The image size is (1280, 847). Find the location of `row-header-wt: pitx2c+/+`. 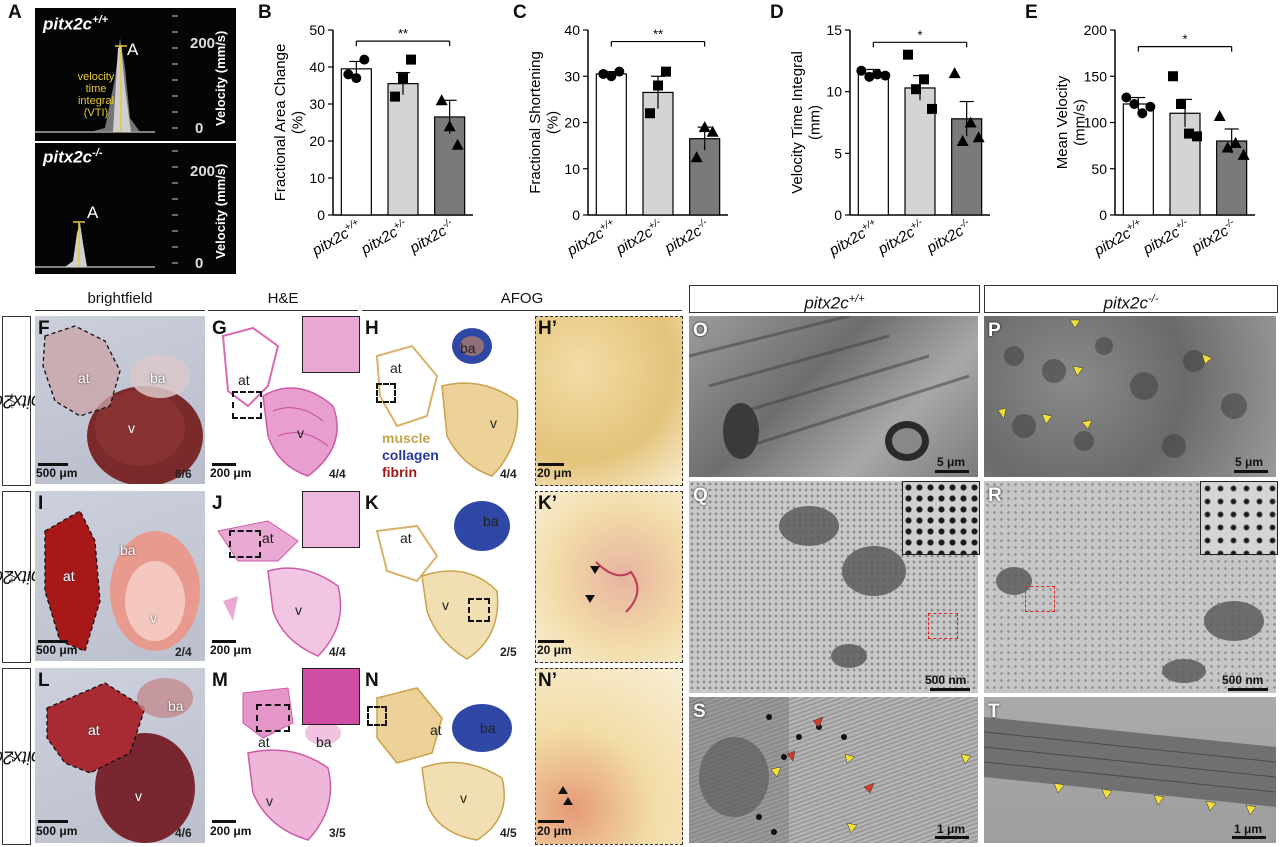

row-header-wt: pitx2c+/+ is located at coordinates (20, 401).